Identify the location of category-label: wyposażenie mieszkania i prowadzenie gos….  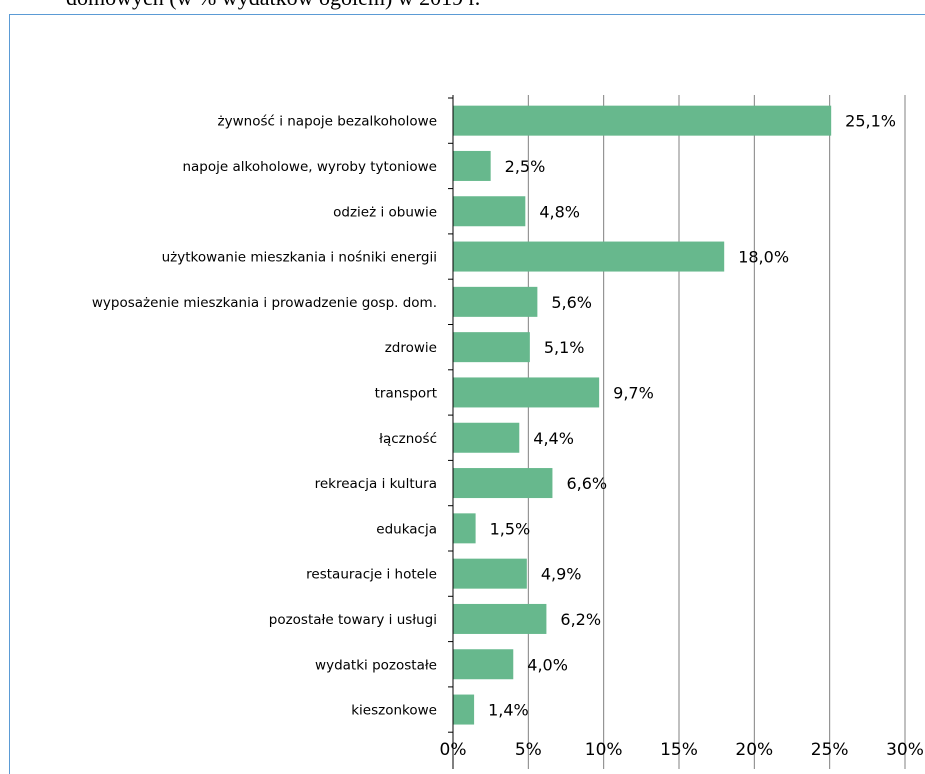
(264, 303).